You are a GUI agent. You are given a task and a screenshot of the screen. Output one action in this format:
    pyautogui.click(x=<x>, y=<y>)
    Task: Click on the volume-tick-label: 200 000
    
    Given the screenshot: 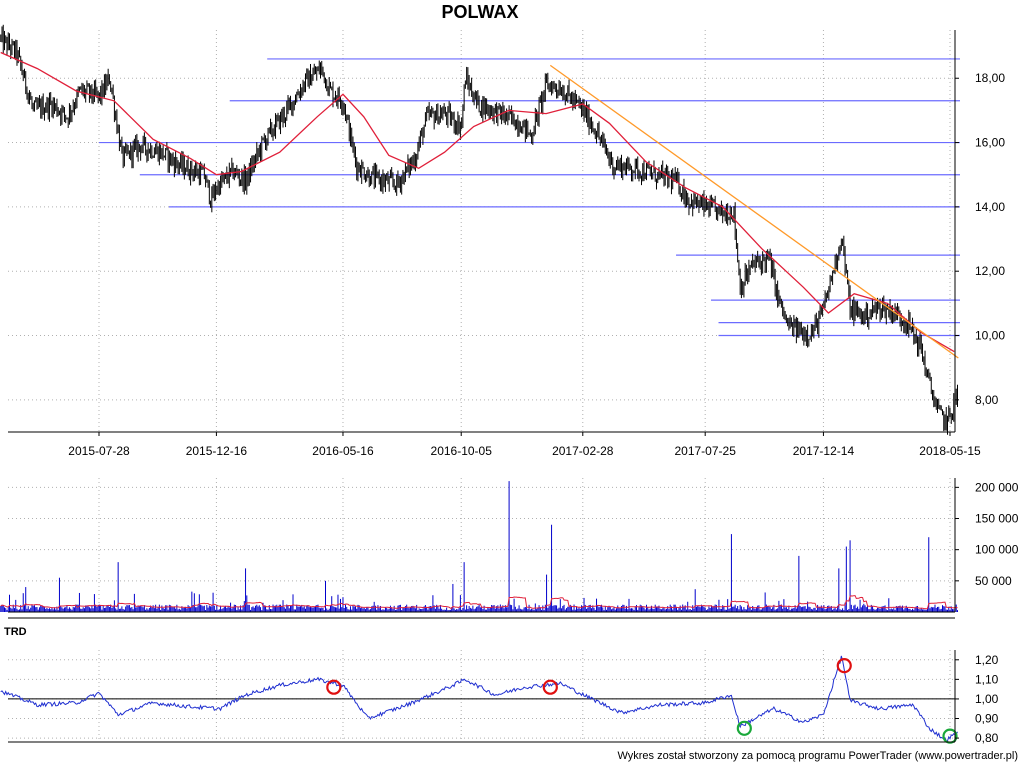 What is the action you would take?
    pyautogui.click(x=997, y=487)
    